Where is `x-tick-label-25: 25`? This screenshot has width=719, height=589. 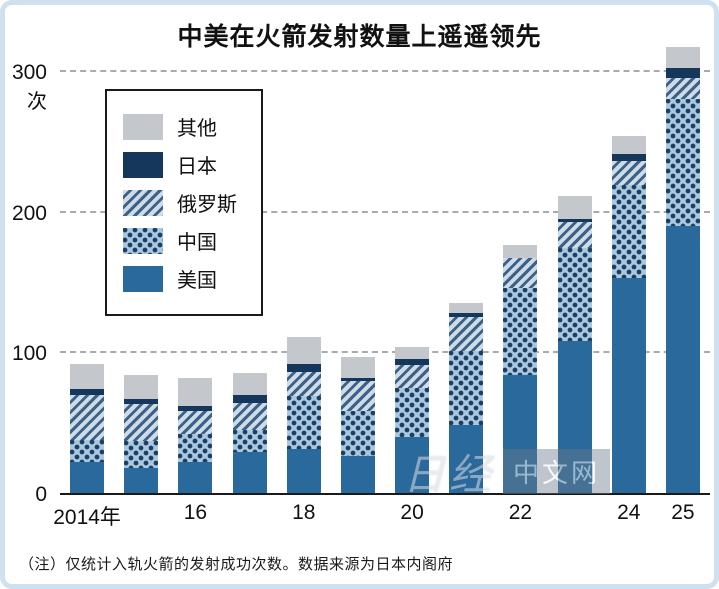 x-tick-label-25: 25 is located at coordinates (683, 512).